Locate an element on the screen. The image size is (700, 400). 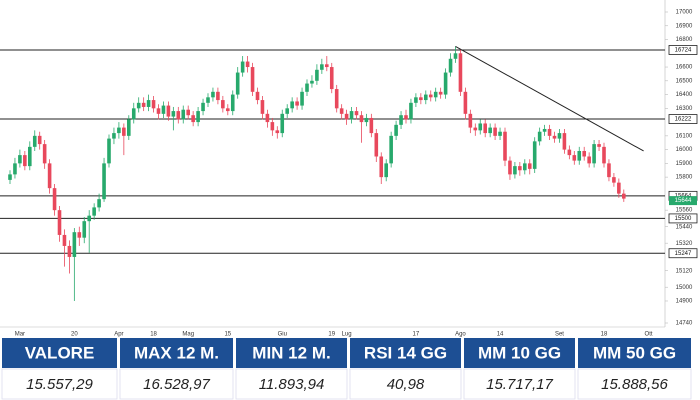
level-label: 15500 is located at coordinates (683, 219).